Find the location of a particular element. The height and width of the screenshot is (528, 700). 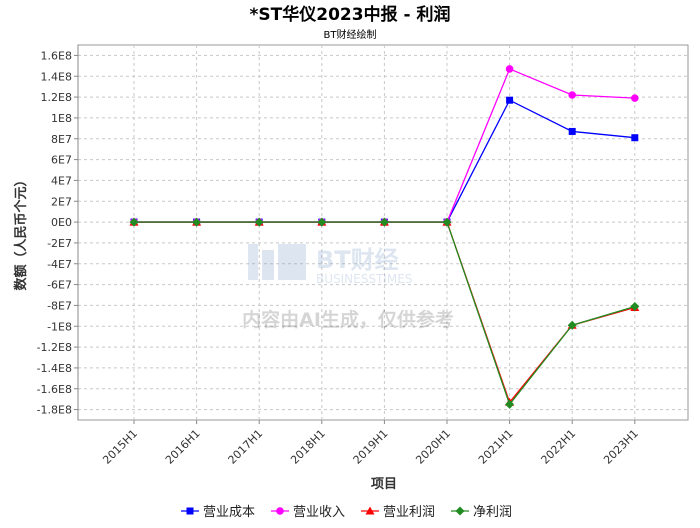

y-tick-label: 1E8 is located at coordinates (61, 118).